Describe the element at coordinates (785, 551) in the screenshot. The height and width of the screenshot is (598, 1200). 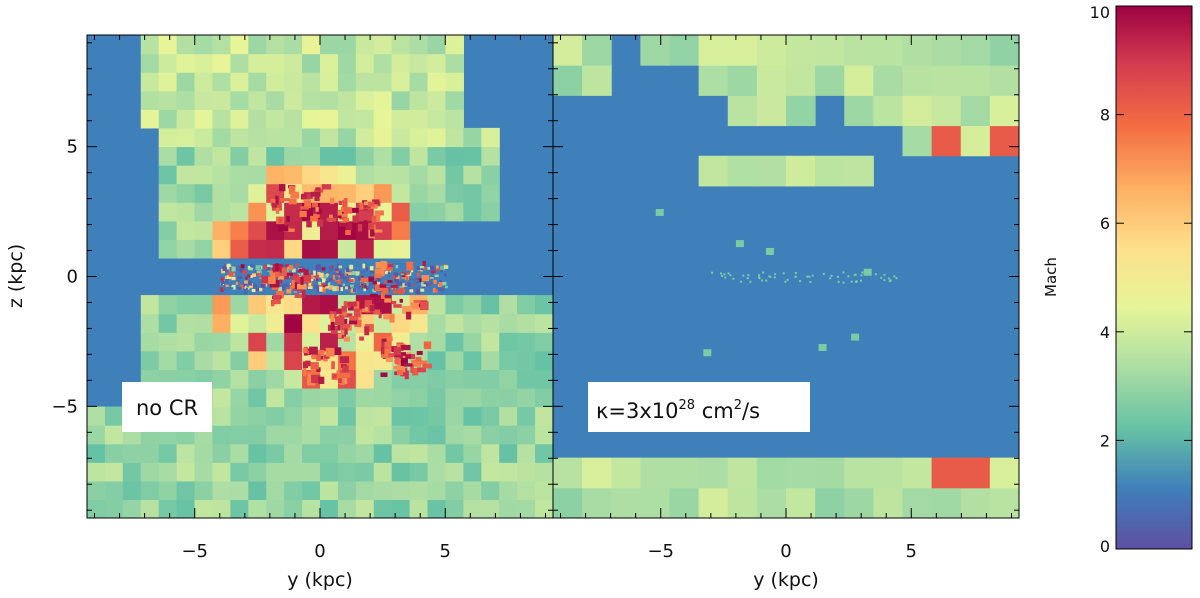
I see `x-tick-label: 0` at that location.